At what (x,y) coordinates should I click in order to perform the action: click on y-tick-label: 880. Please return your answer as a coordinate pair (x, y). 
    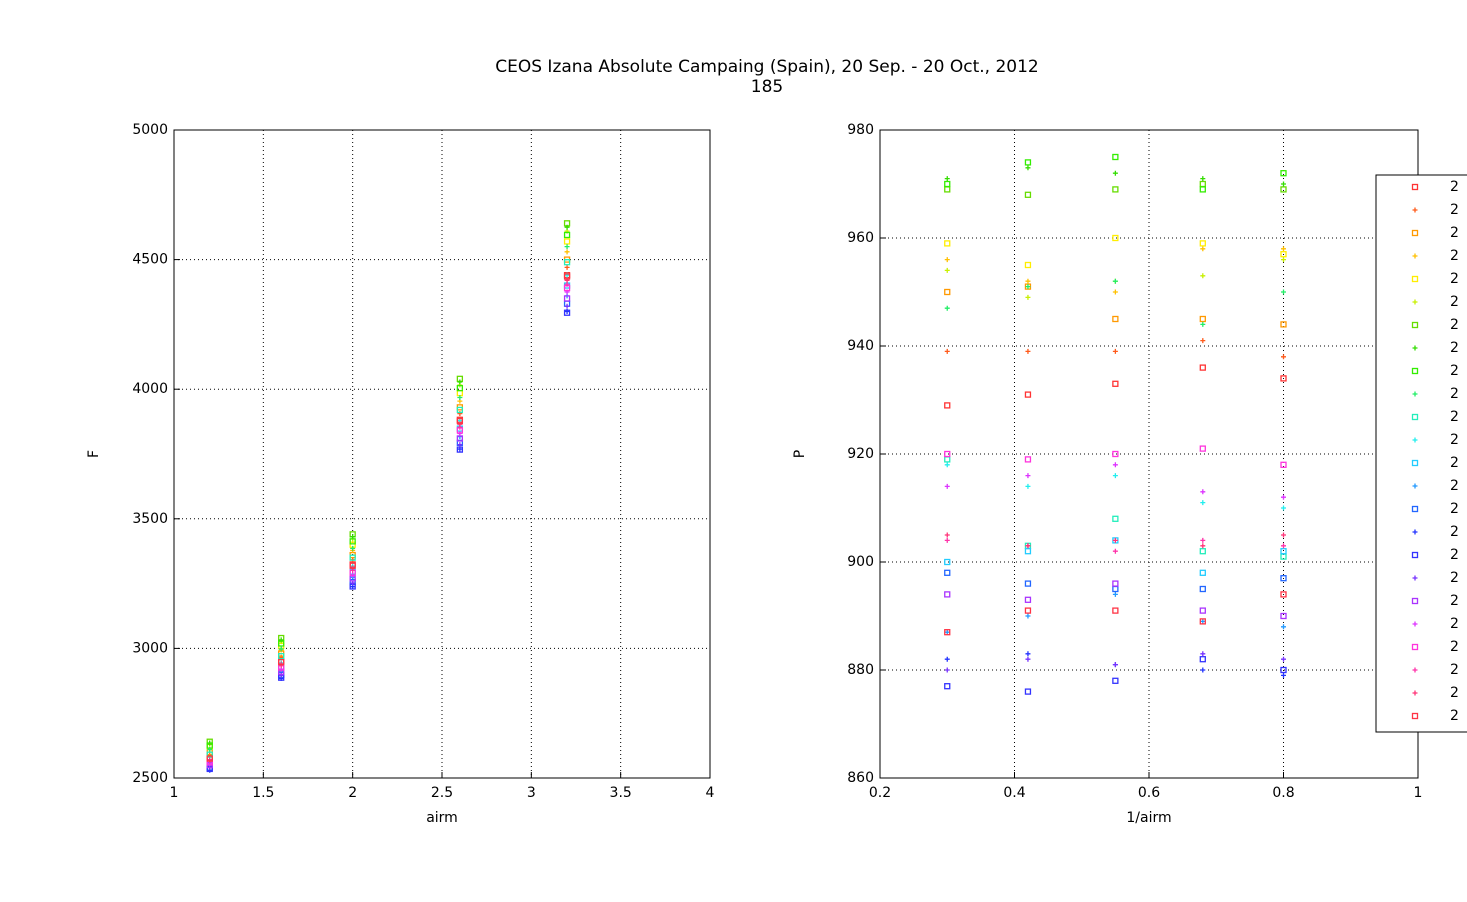
    Looking at the image, I should click on (860, 670).